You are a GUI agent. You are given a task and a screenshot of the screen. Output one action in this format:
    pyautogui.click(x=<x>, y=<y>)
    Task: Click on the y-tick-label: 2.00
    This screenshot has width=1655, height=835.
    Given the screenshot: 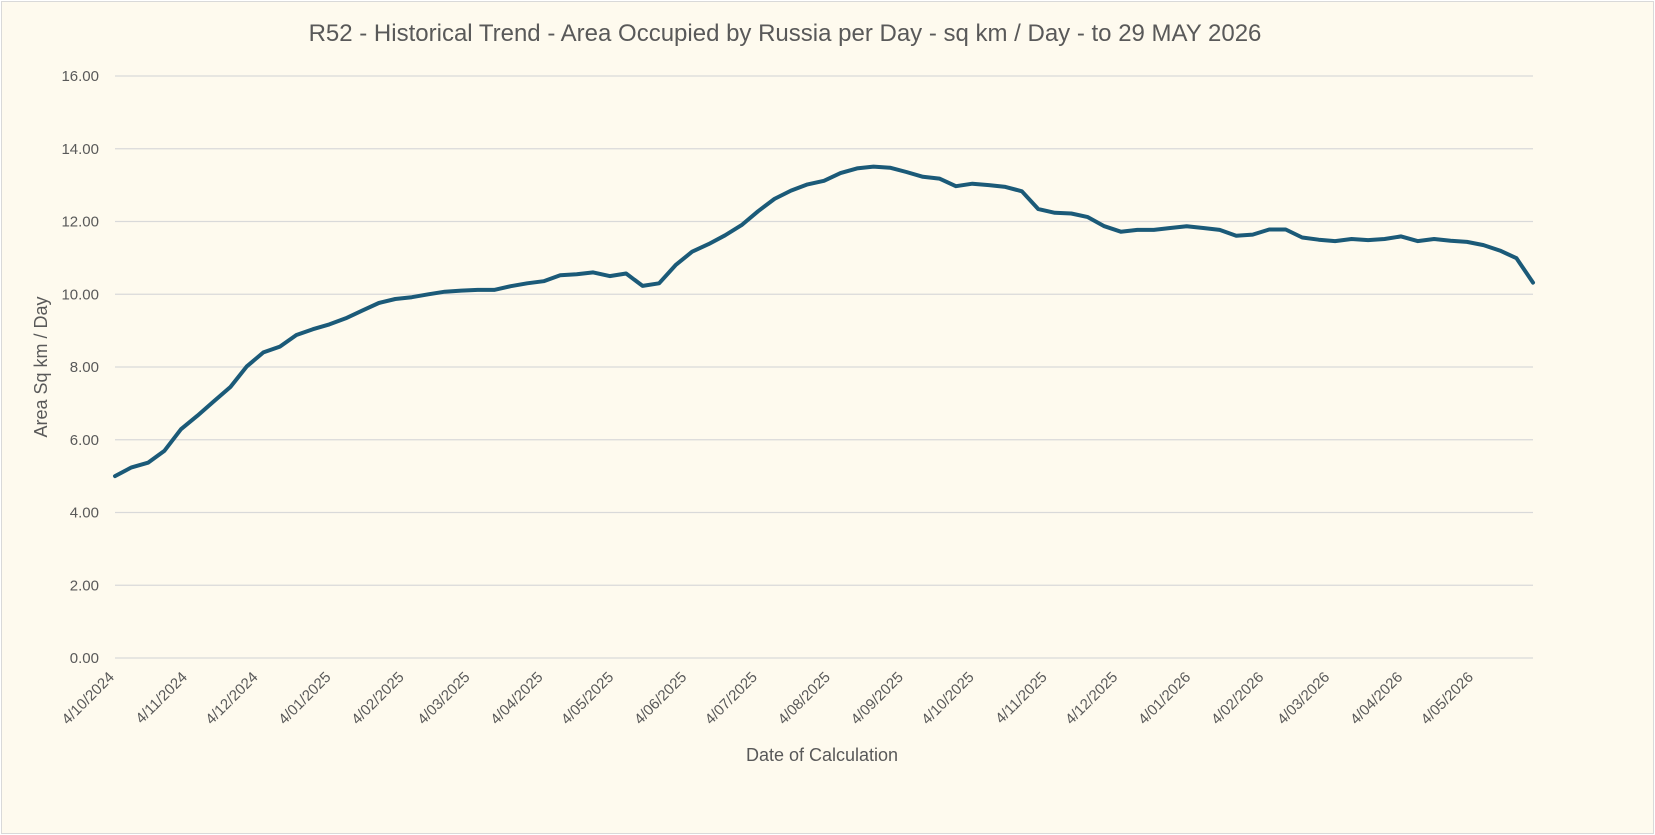 What is the action you would take?
    pyautogui.click(x=84, y=585)
    